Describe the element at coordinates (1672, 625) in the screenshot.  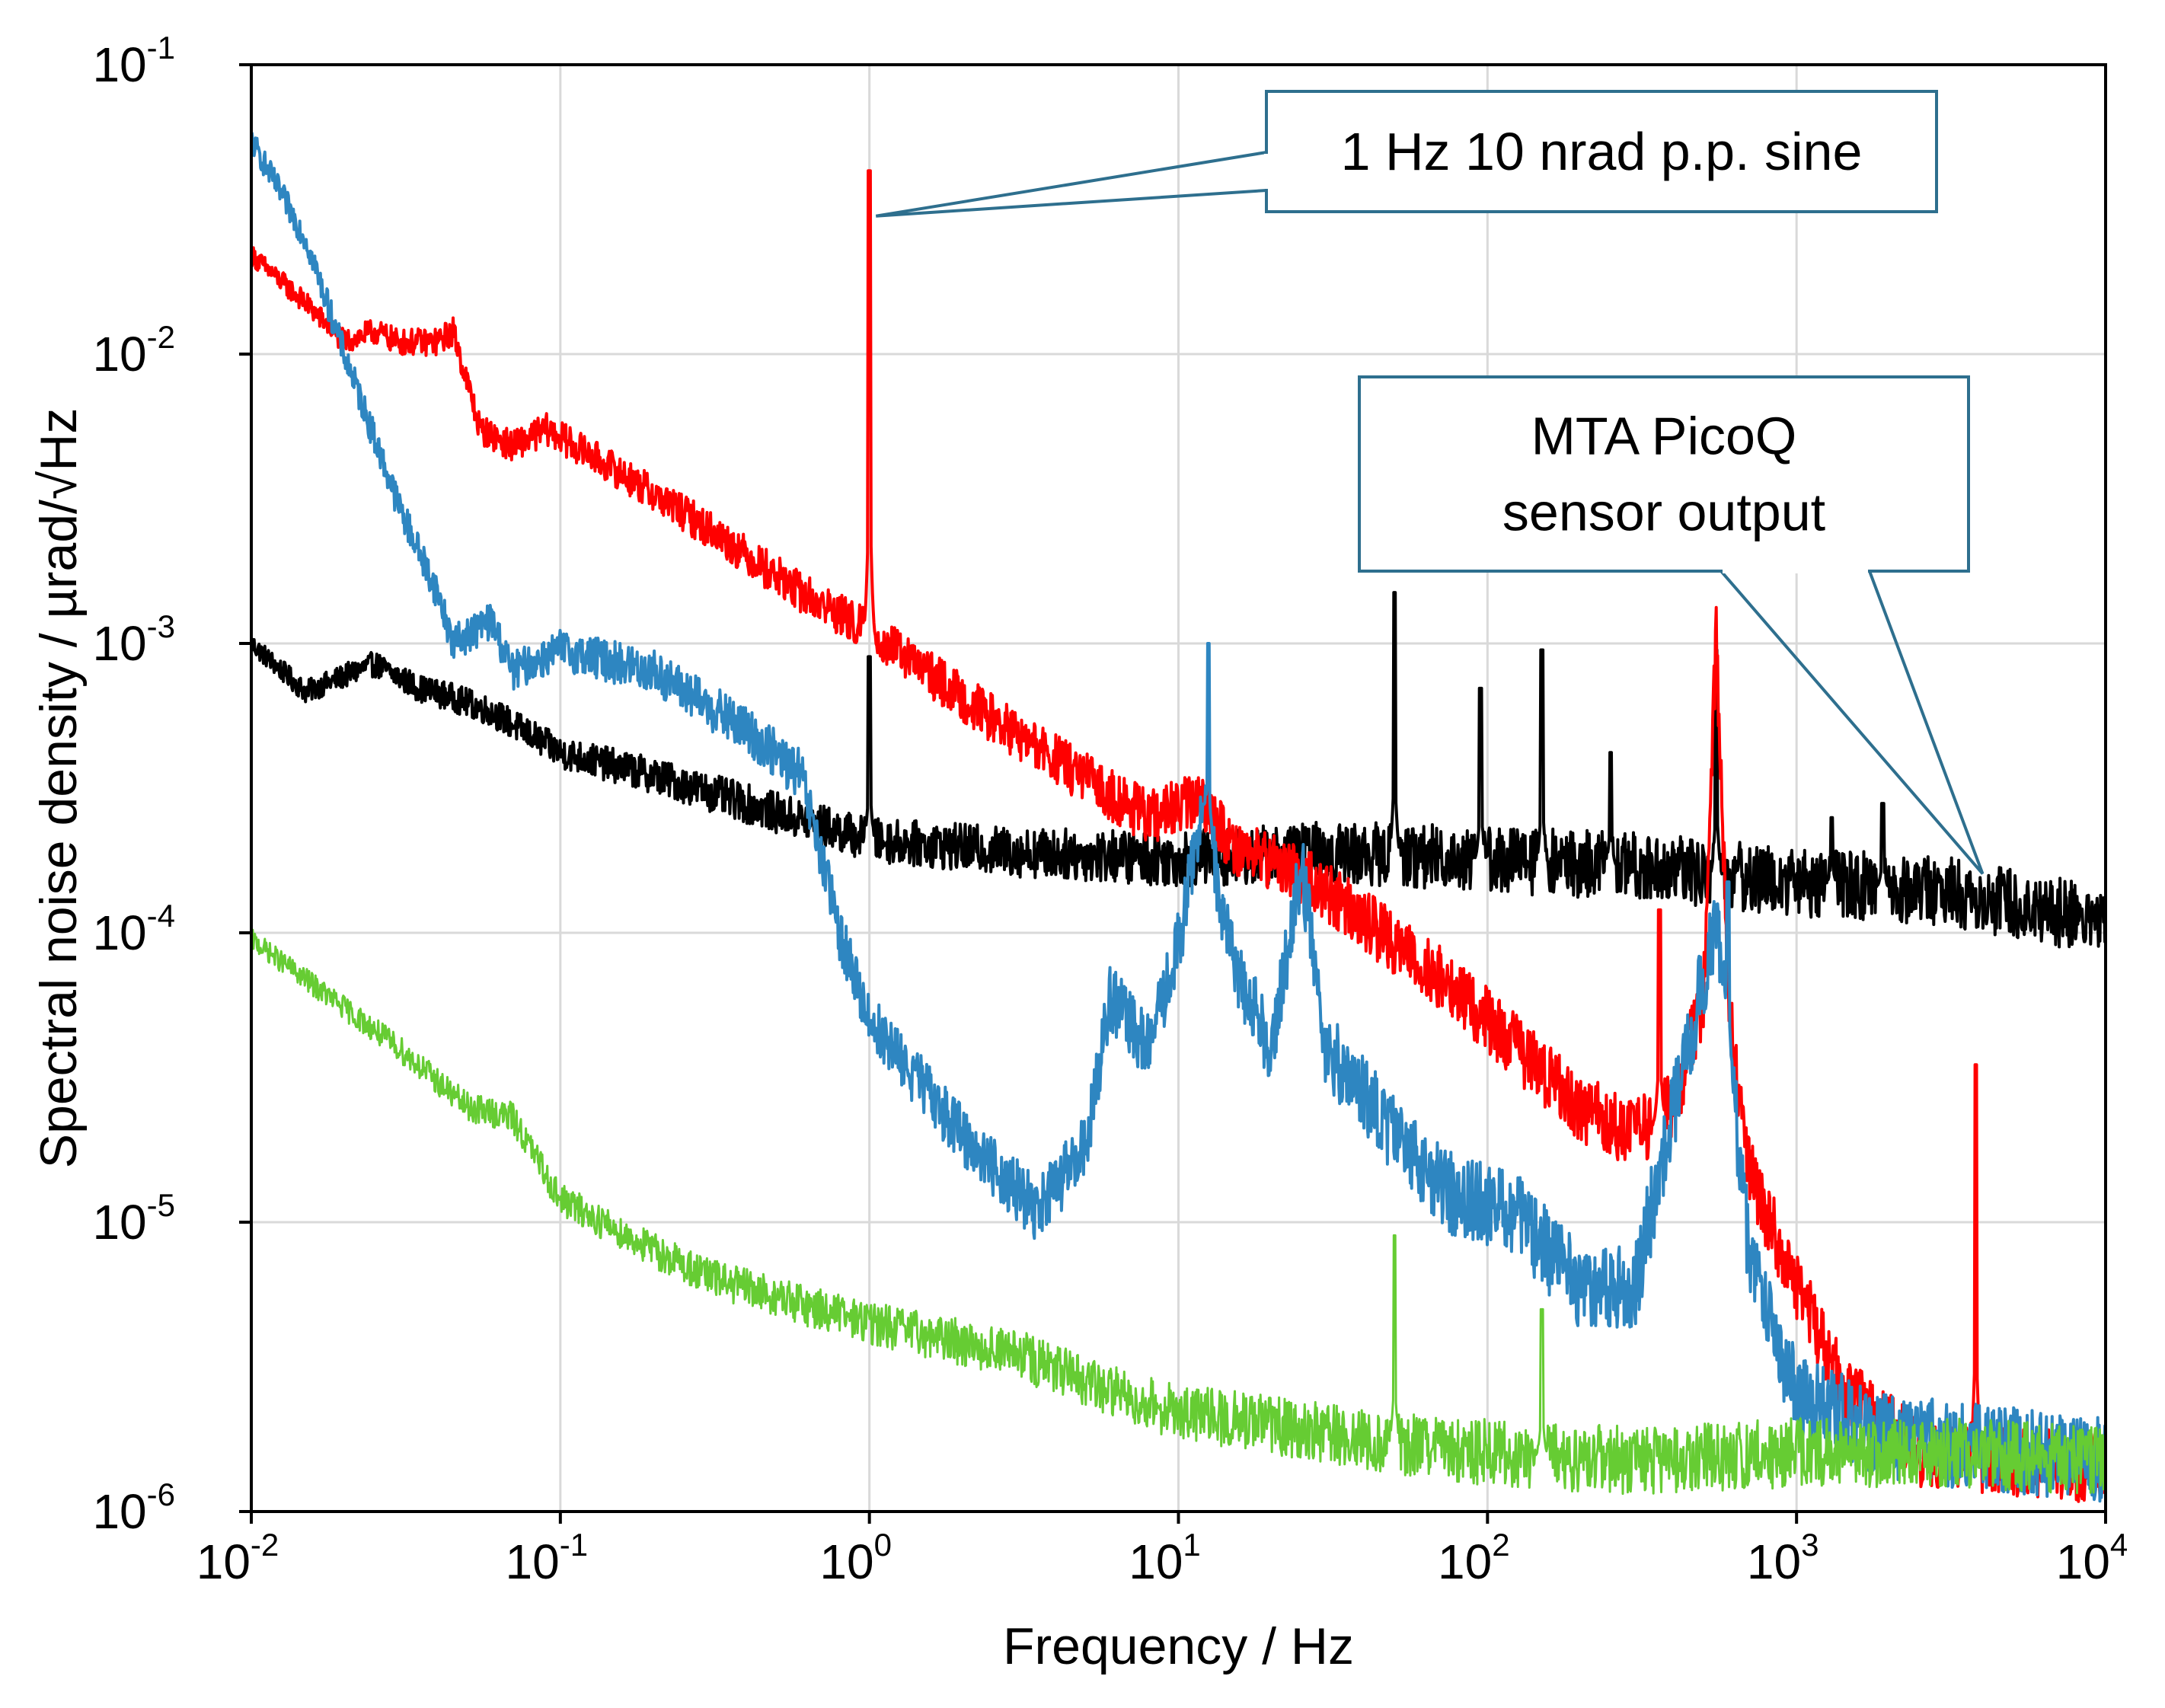
I see `sensor-callout: MTA PicoQ sensor output` at that location.